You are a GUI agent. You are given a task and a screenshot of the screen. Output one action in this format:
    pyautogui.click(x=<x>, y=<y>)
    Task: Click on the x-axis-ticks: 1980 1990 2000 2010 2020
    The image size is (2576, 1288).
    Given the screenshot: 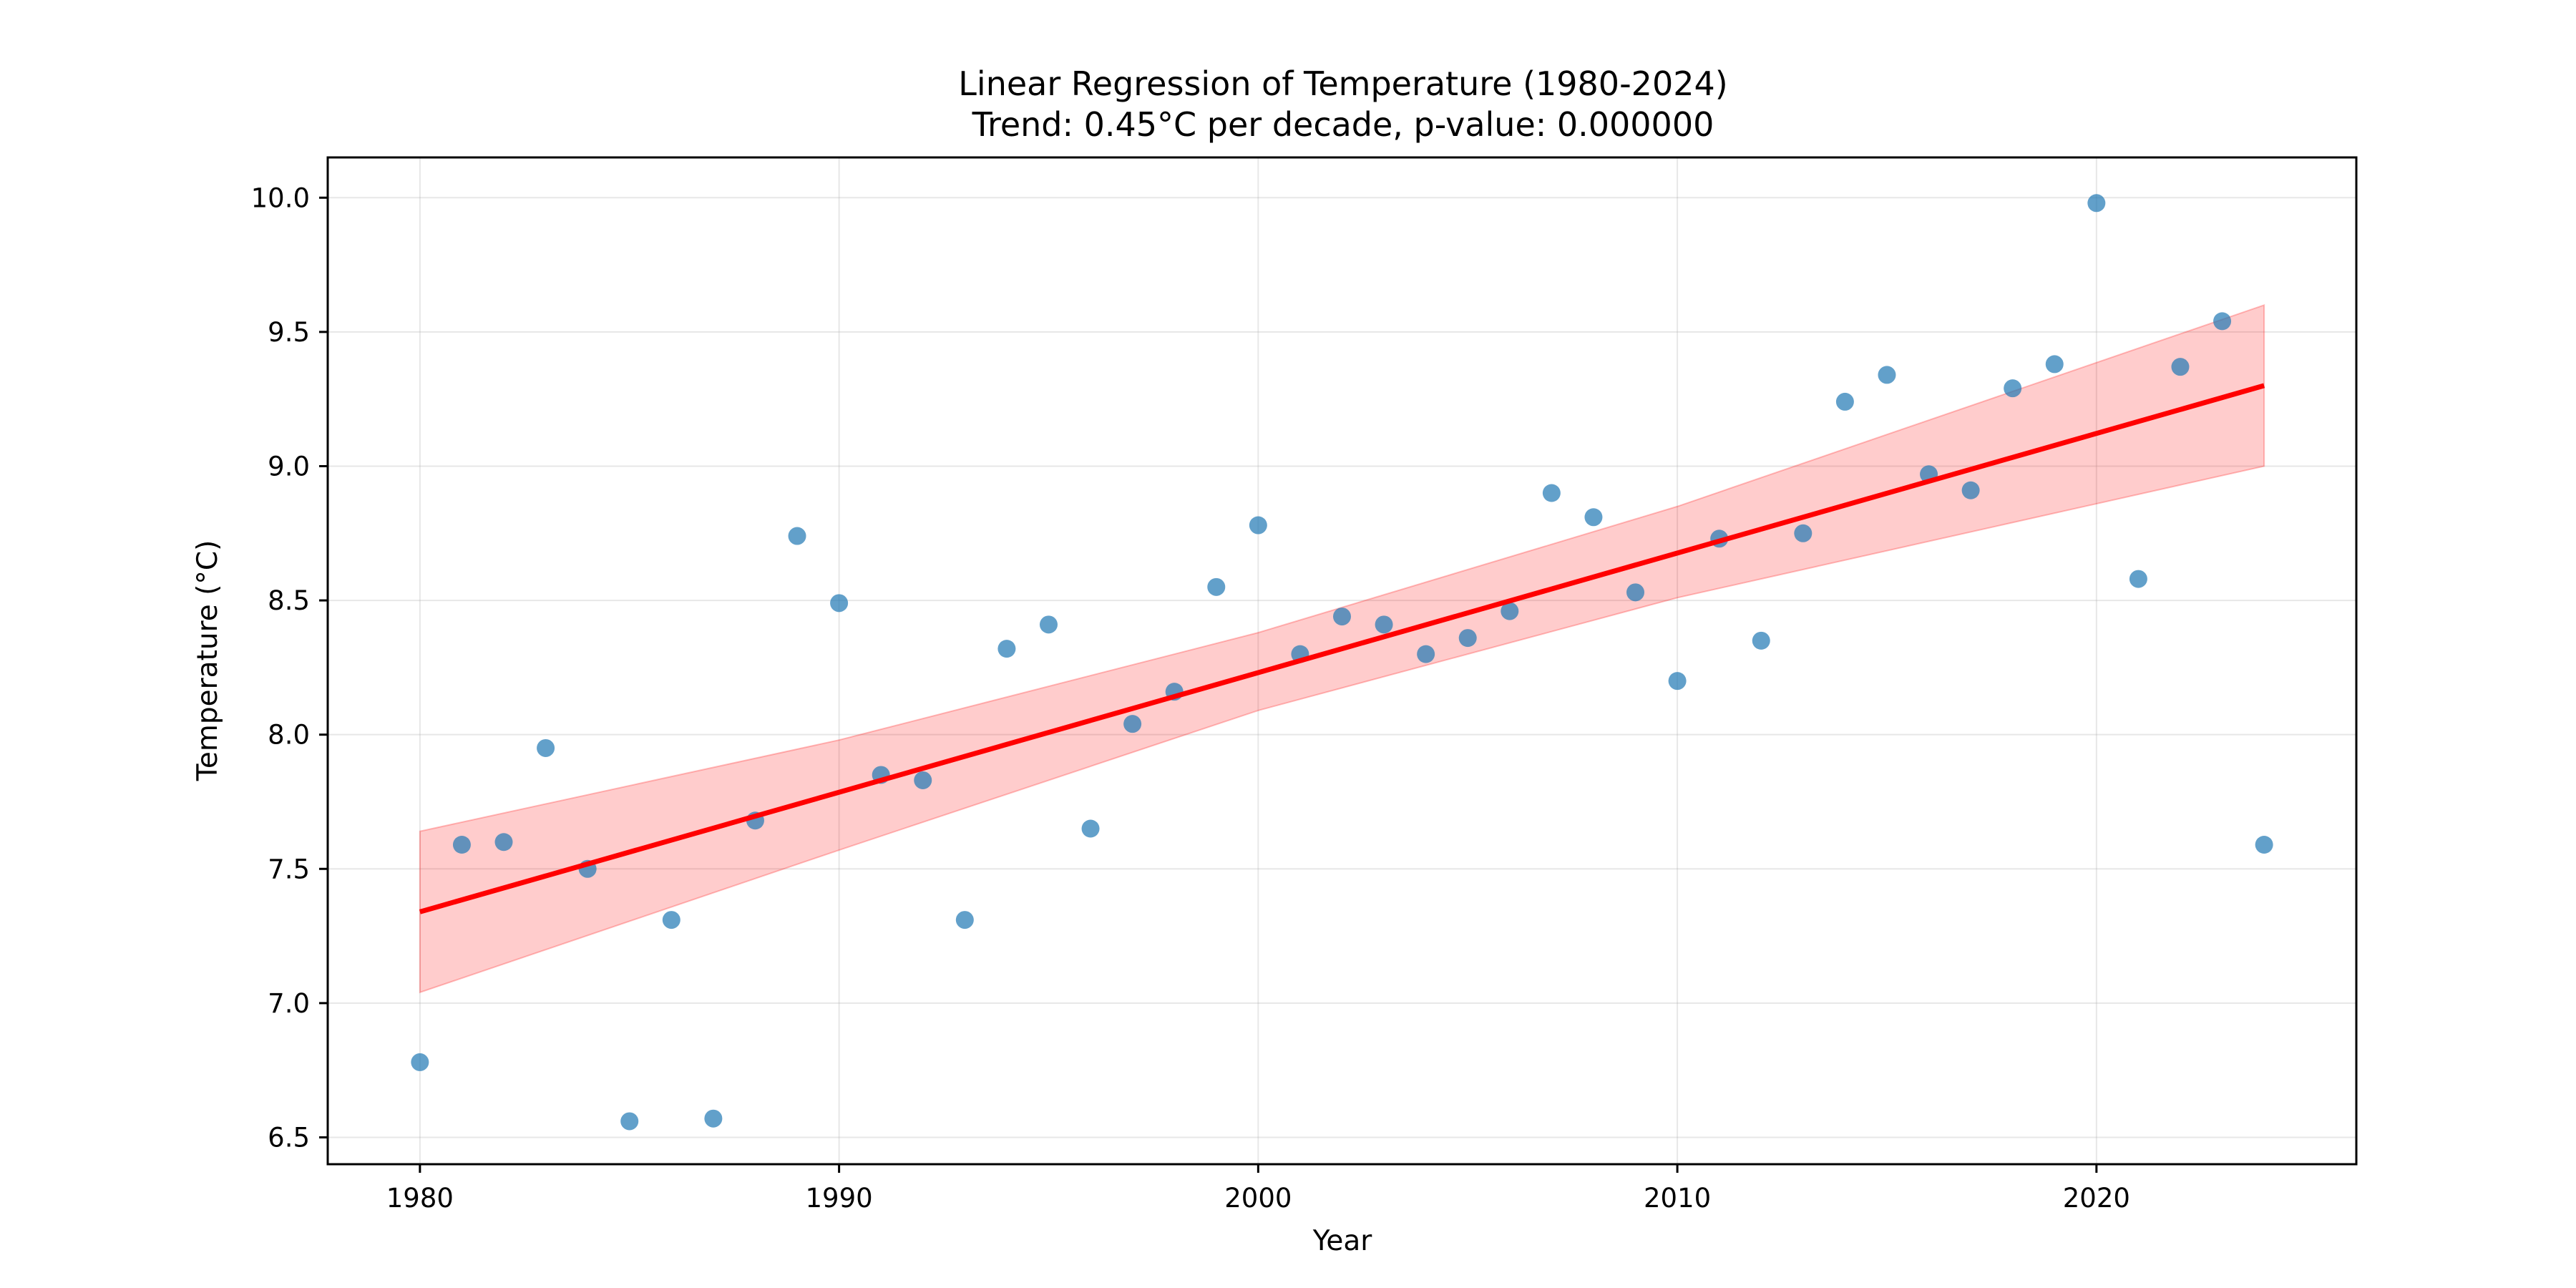 What is the action you would take?
    pyautogui.click(x=1258, y=1189)
    